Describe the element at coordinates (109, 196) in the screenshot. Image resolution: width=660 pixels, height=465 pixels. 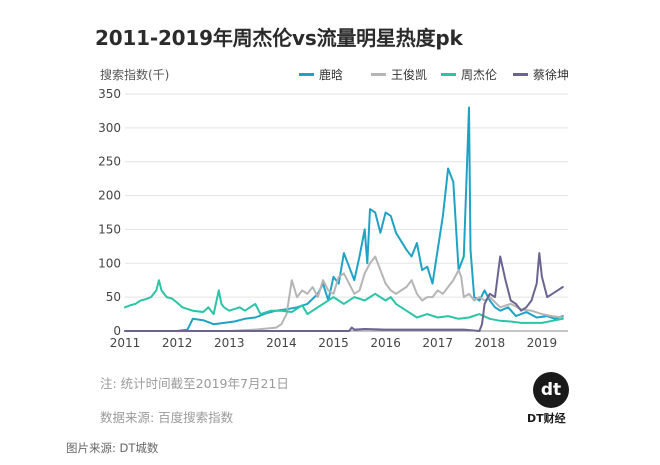
I see `y-tick-label: 200` at that location.